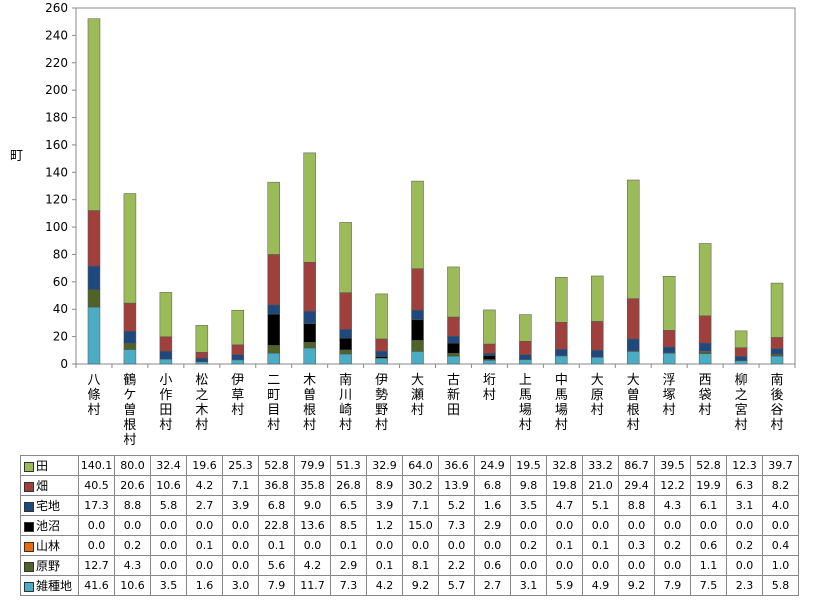 The image size is (820, 611). I want to click on x-tick-label: 原, so click(597, 395).